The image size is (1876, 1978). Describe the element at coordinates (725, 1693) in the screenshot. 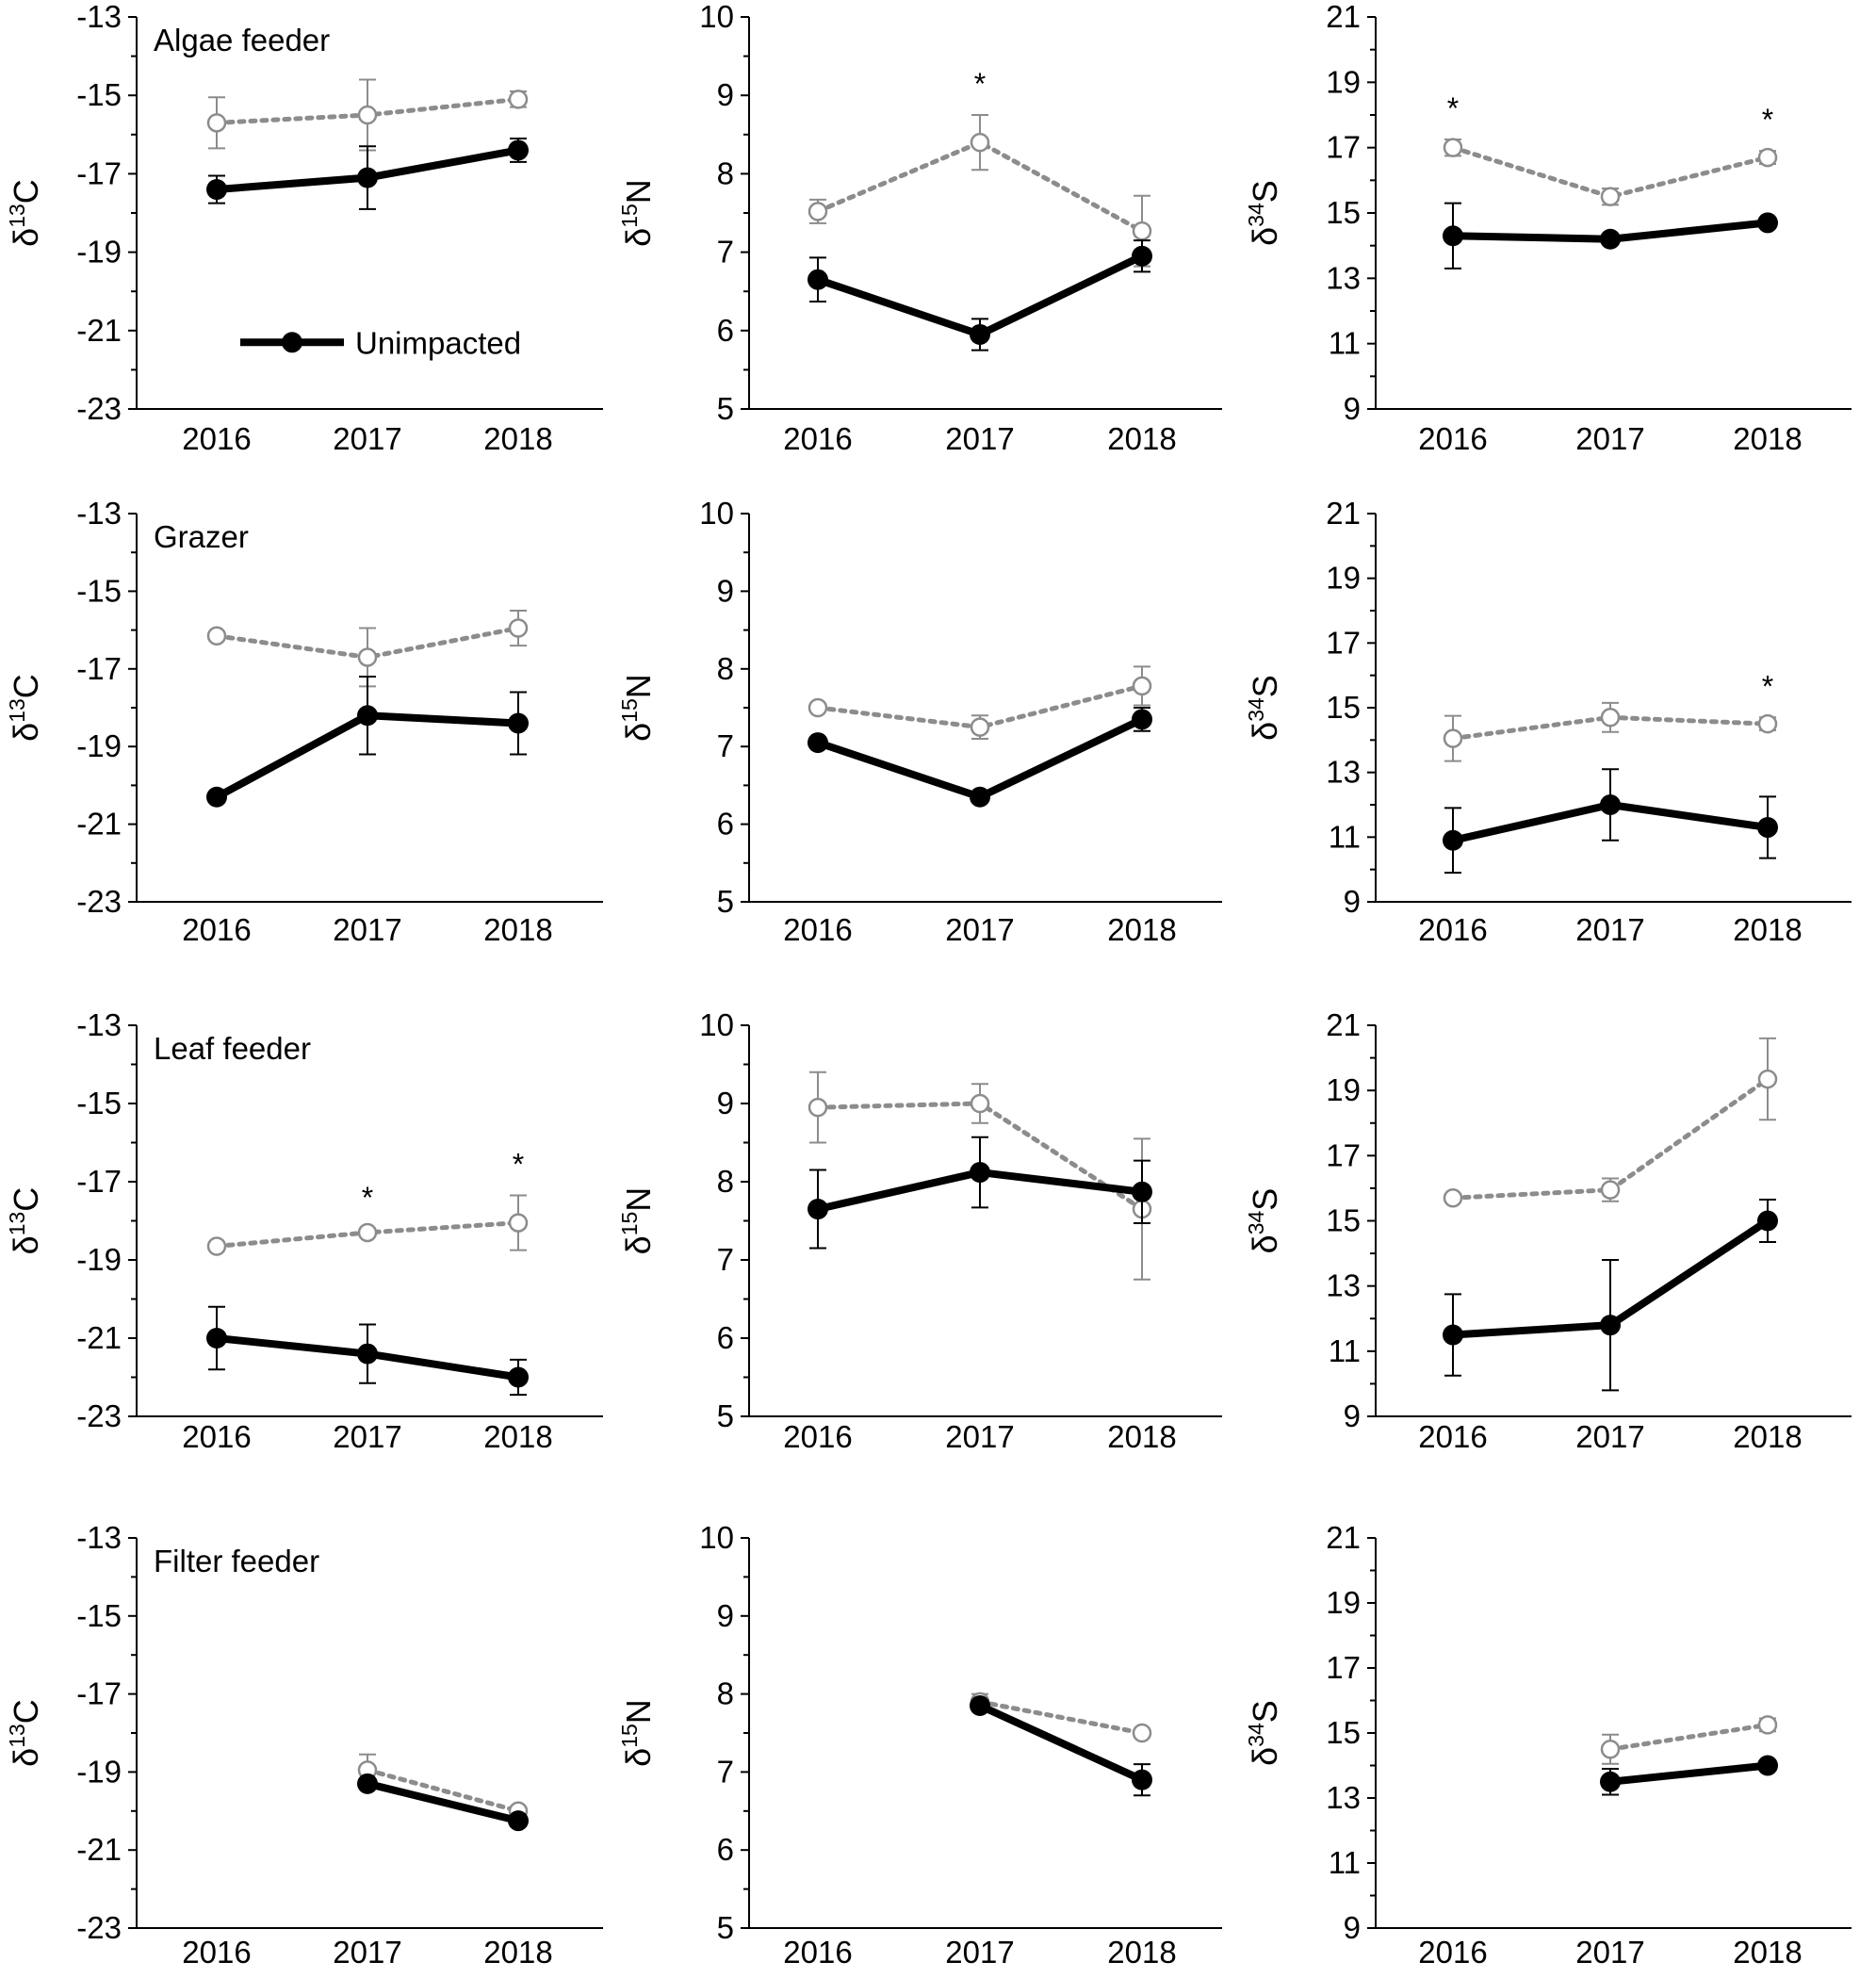

I see `y-tick-label: 8` at that location.